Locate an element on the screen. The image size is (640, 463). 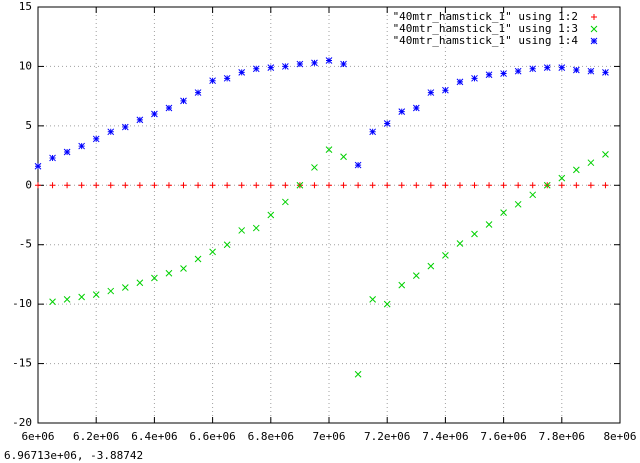
y-tick-label: -15 is located at coordinates (22, 363).